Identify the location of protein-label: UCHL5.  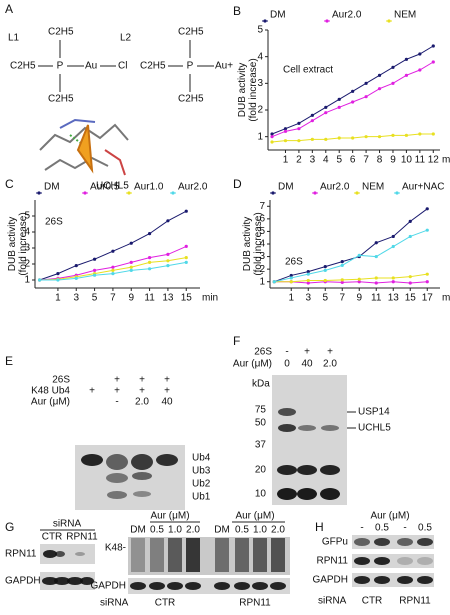
(112, 186).